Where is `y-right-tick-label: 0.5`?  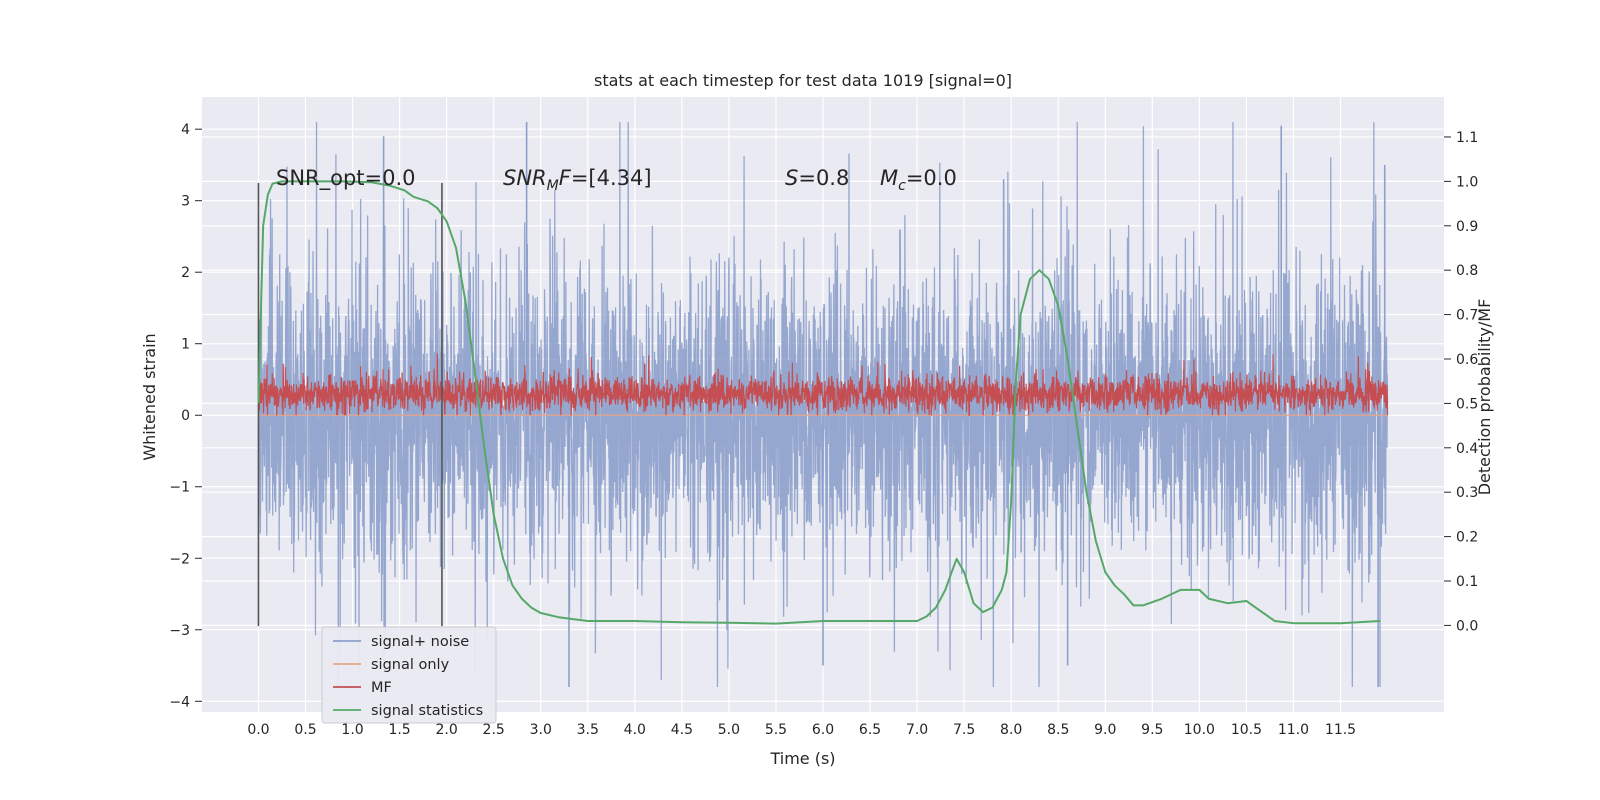
y-right-tick-label: 0.5 is located at coordinates (1467, 404).